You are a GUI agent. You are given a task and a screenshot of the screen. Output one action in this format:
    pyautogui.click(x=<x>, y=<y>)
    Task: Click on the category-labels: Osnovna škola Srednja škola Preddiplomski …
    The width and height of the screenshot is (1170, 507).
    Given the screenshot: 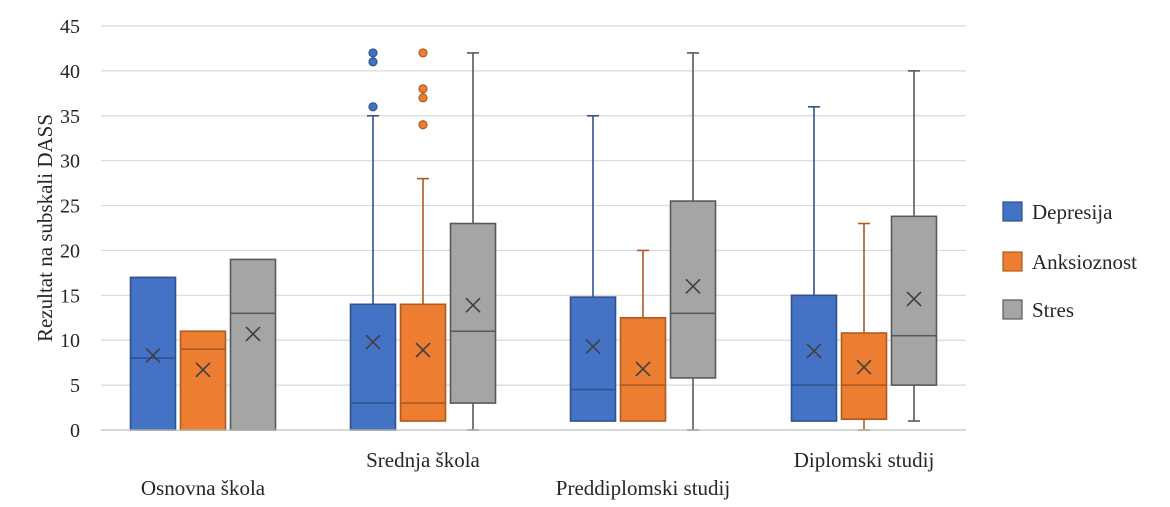 What is the action you would take?
    pyautogui.click(x=537, y=474)
    